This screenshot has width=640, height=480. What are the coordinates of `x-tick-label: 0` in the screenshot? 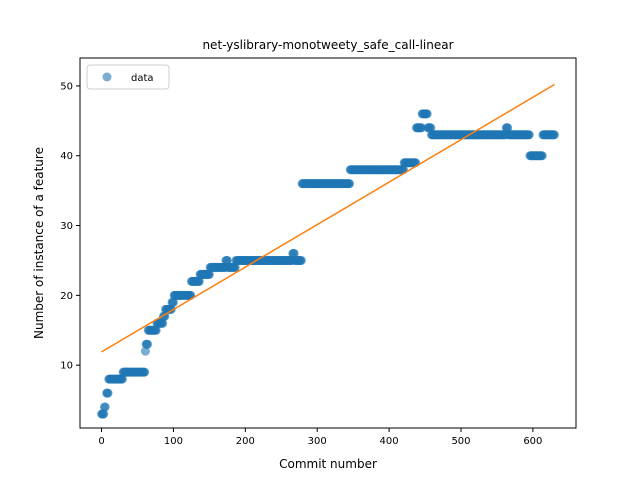 It's located at (101, 441).